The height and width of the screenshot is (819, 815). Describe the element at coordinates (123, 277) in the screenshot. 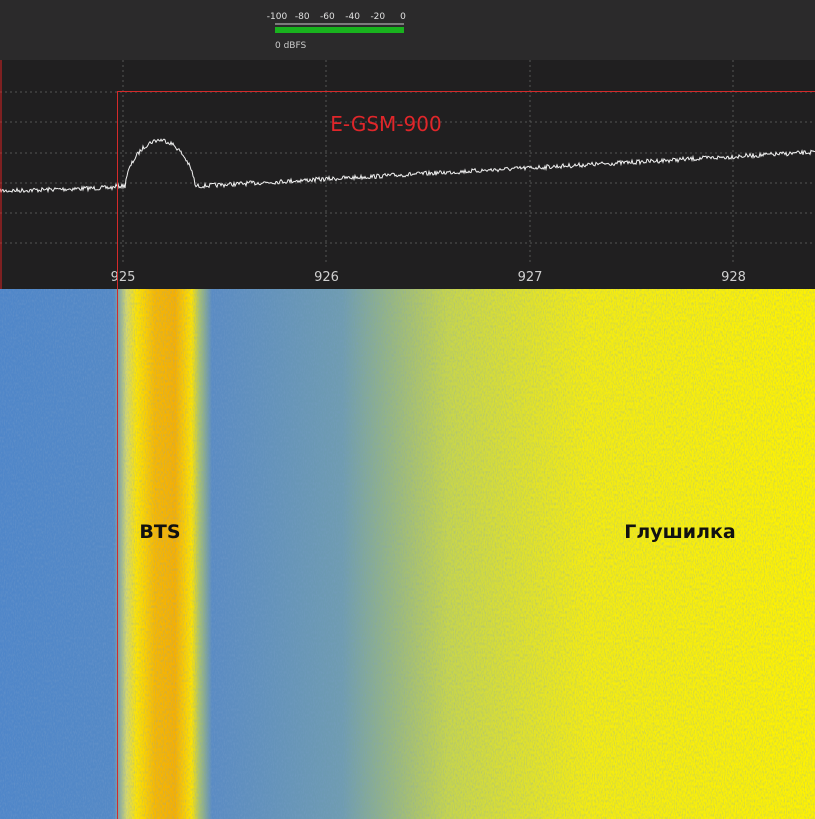

I see `frequency-label: 925` at that location.